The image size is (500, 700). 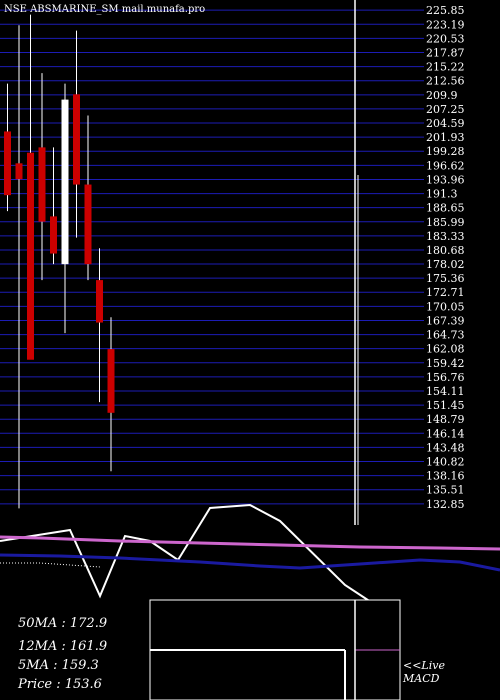 I want to click on y-tick-label: 172.71, so click(x=445, y=292).